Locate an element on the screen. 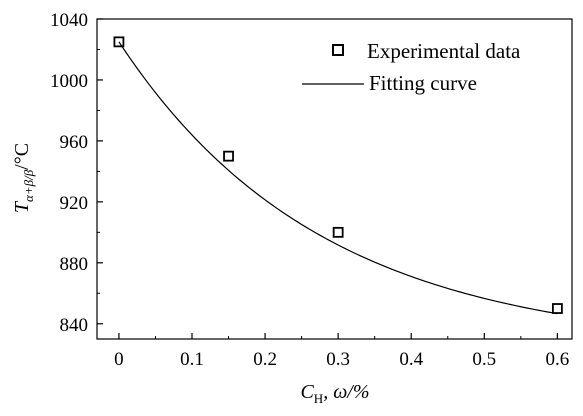  x-axis: 0 0.1 0.2 0.3 0.4 0.5 0.6 is located at coordinates (341, 351).